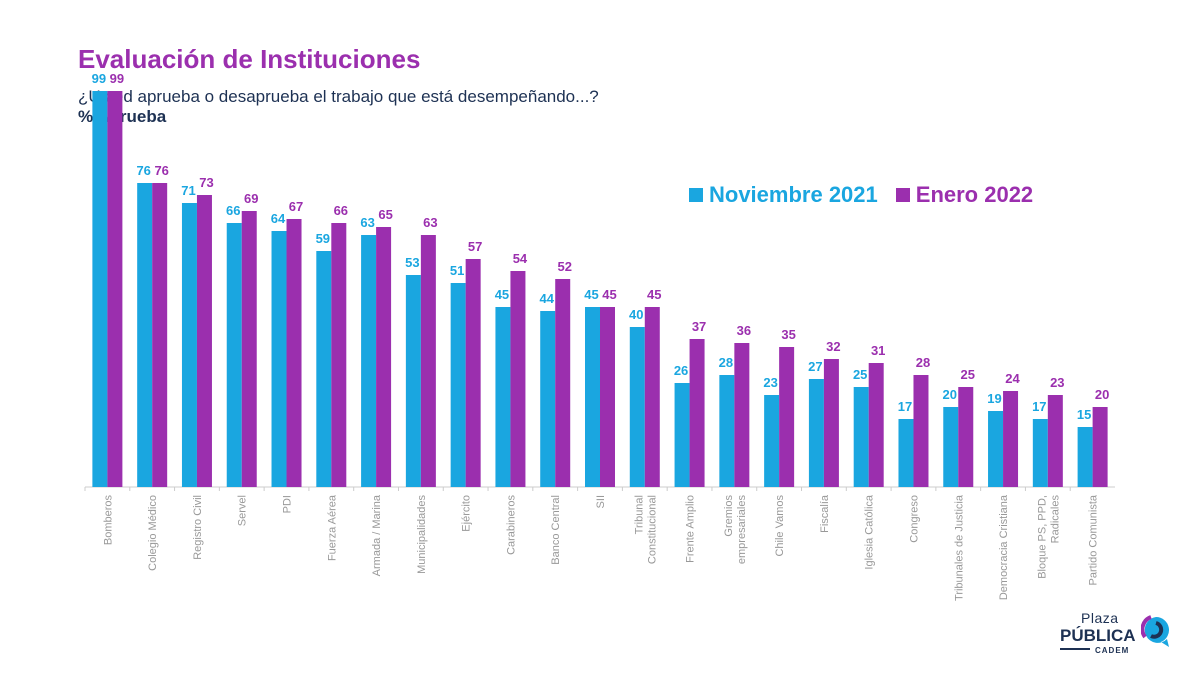  Describe the element at coordinates (251, 198) in the screenshot. I see `data-label-enero-2022: 69` at that location.